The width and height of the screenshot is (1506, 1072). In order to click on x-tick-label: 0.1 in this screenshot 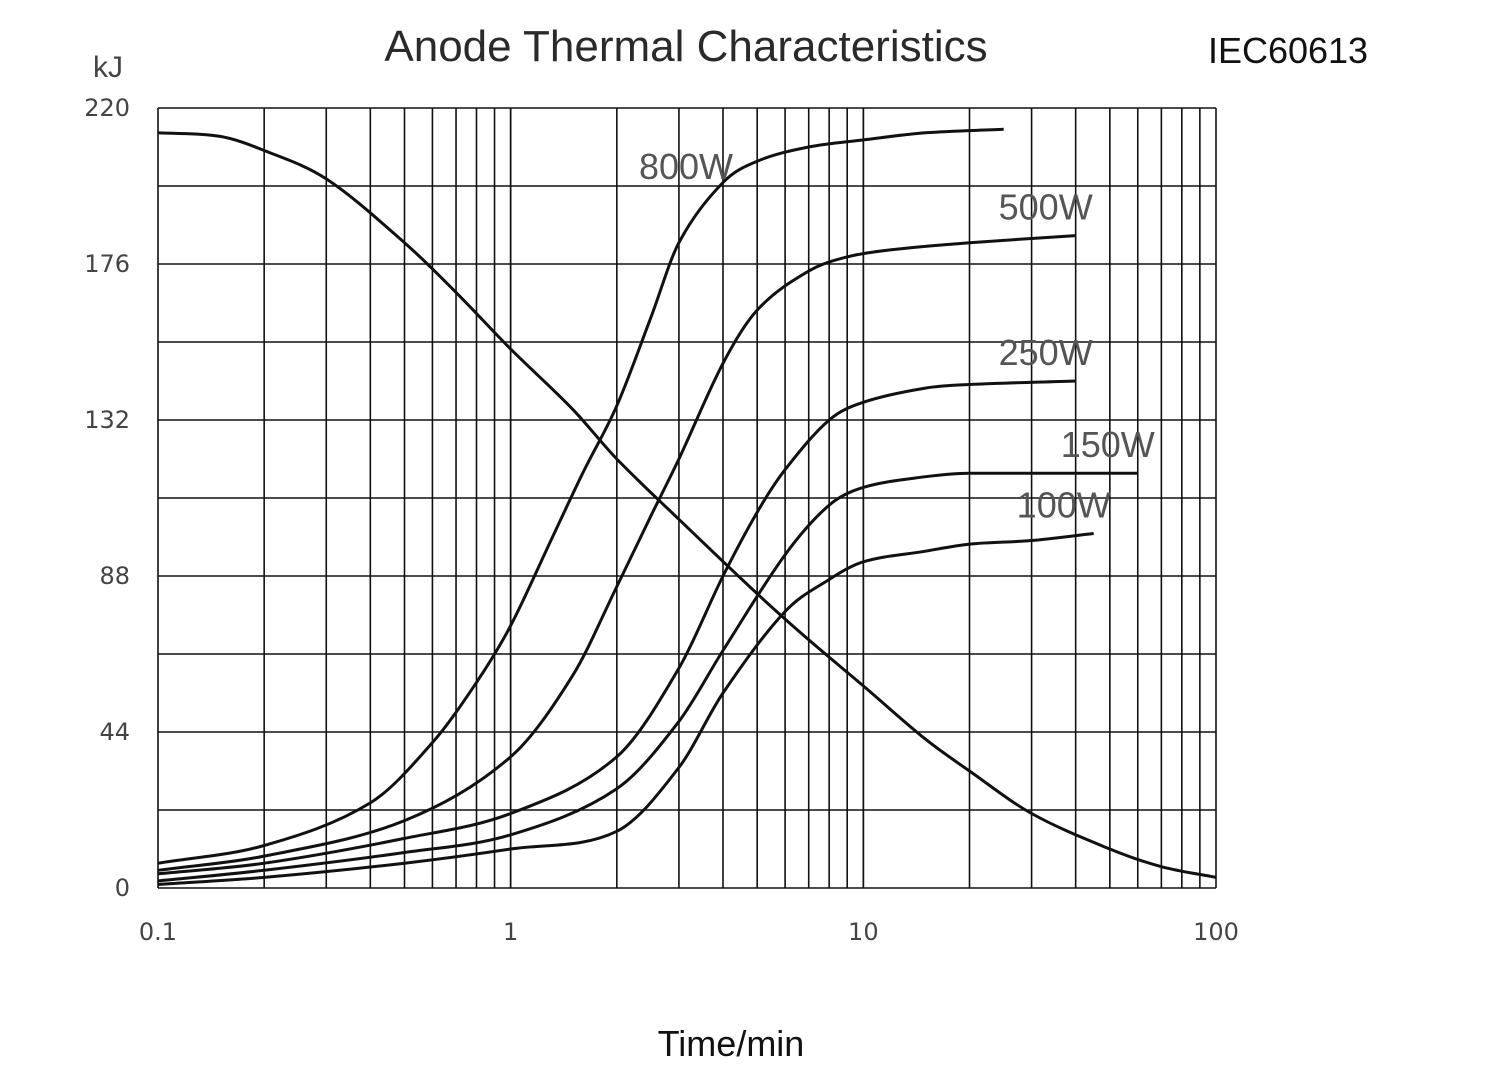, I will do `click(158, 932)`.